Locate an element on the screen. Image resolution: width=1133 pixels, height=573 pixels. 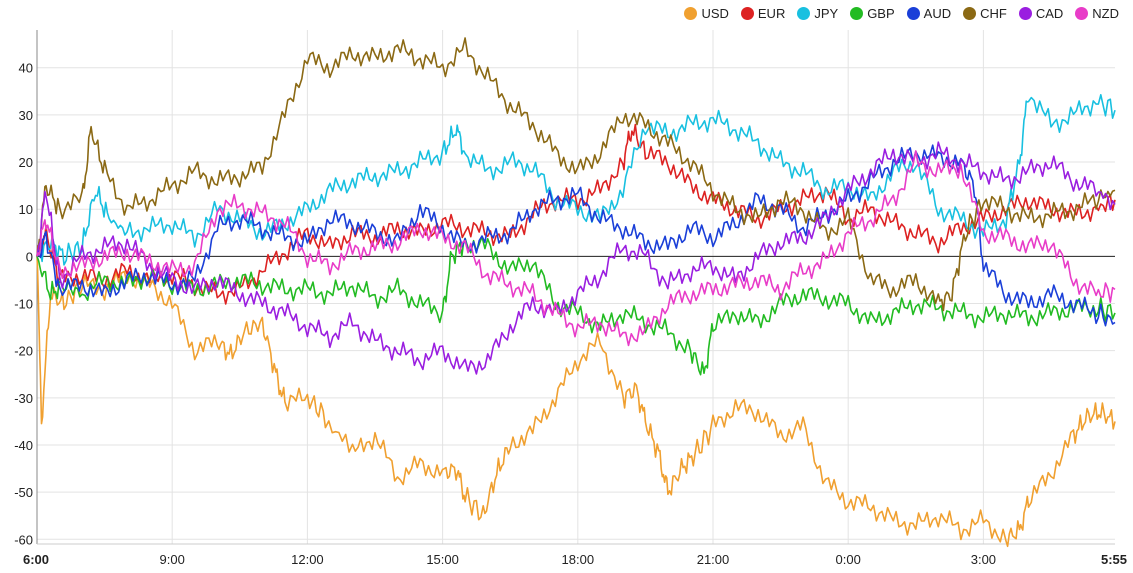
x-tick-label: 0:00 is located at coordinates (848, 559).